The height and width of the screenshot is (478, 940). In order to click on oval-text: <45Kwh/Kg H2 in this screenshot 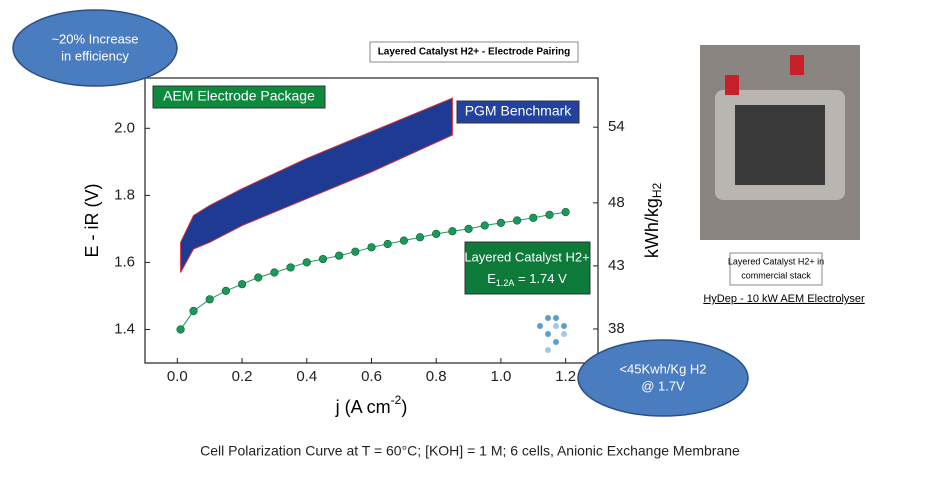, I will do `click(662, 368)`.